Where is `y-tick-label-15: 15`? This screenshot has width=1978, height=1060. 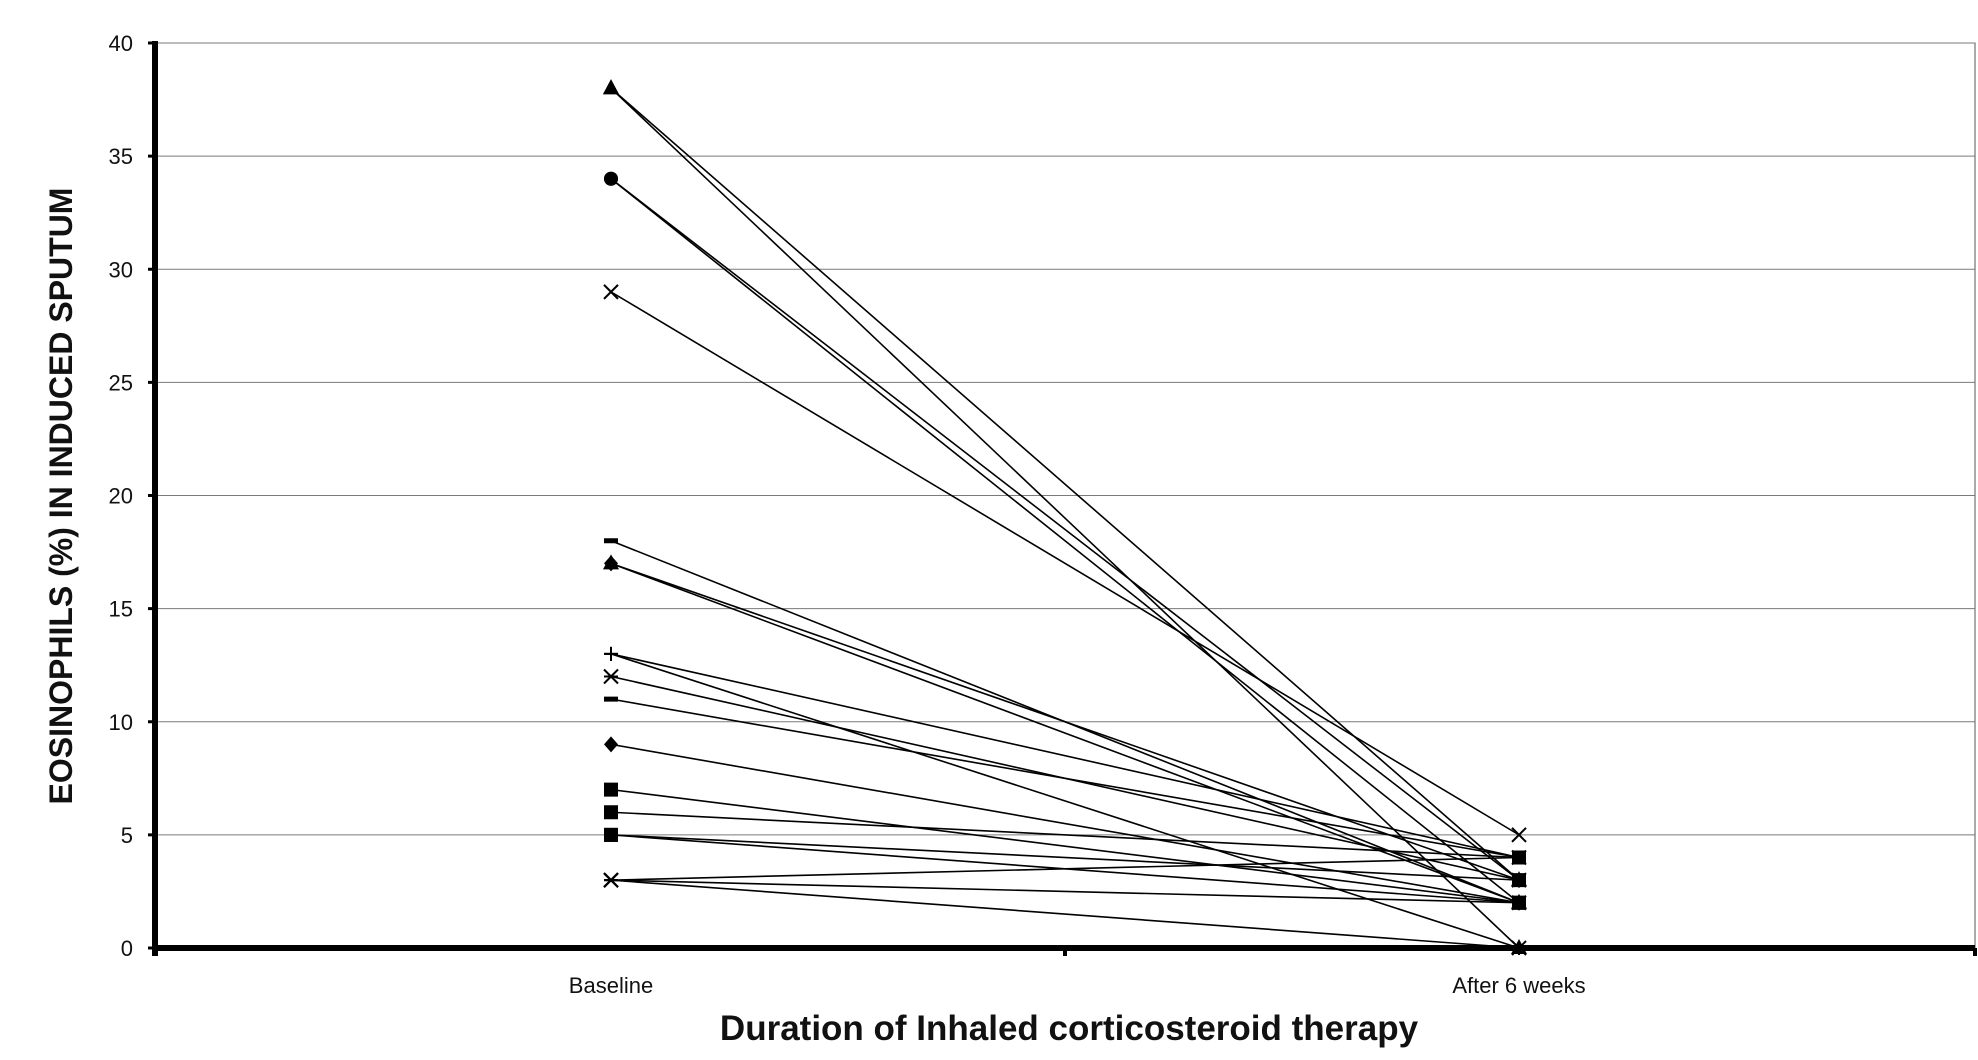 y-tick-label-15: 15 is located at coordinates (121, 609).